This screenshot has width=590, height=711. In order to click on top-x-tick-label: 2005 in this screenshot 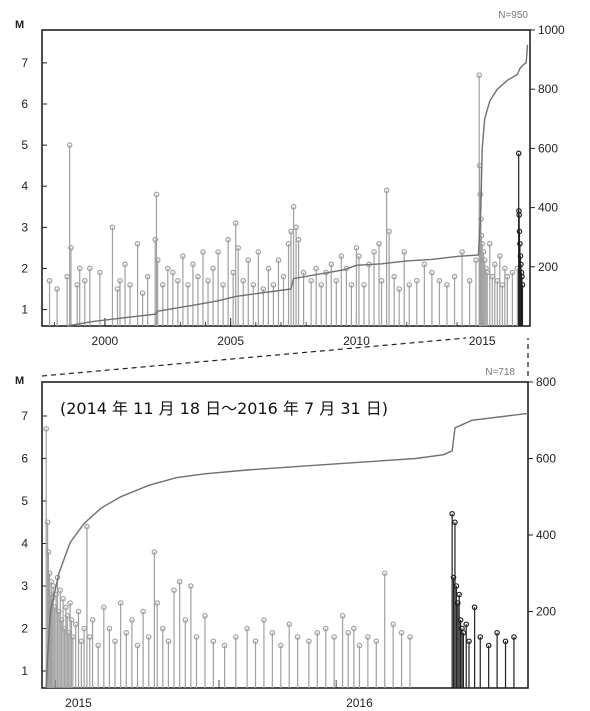, I will do `click(230, 341)`.